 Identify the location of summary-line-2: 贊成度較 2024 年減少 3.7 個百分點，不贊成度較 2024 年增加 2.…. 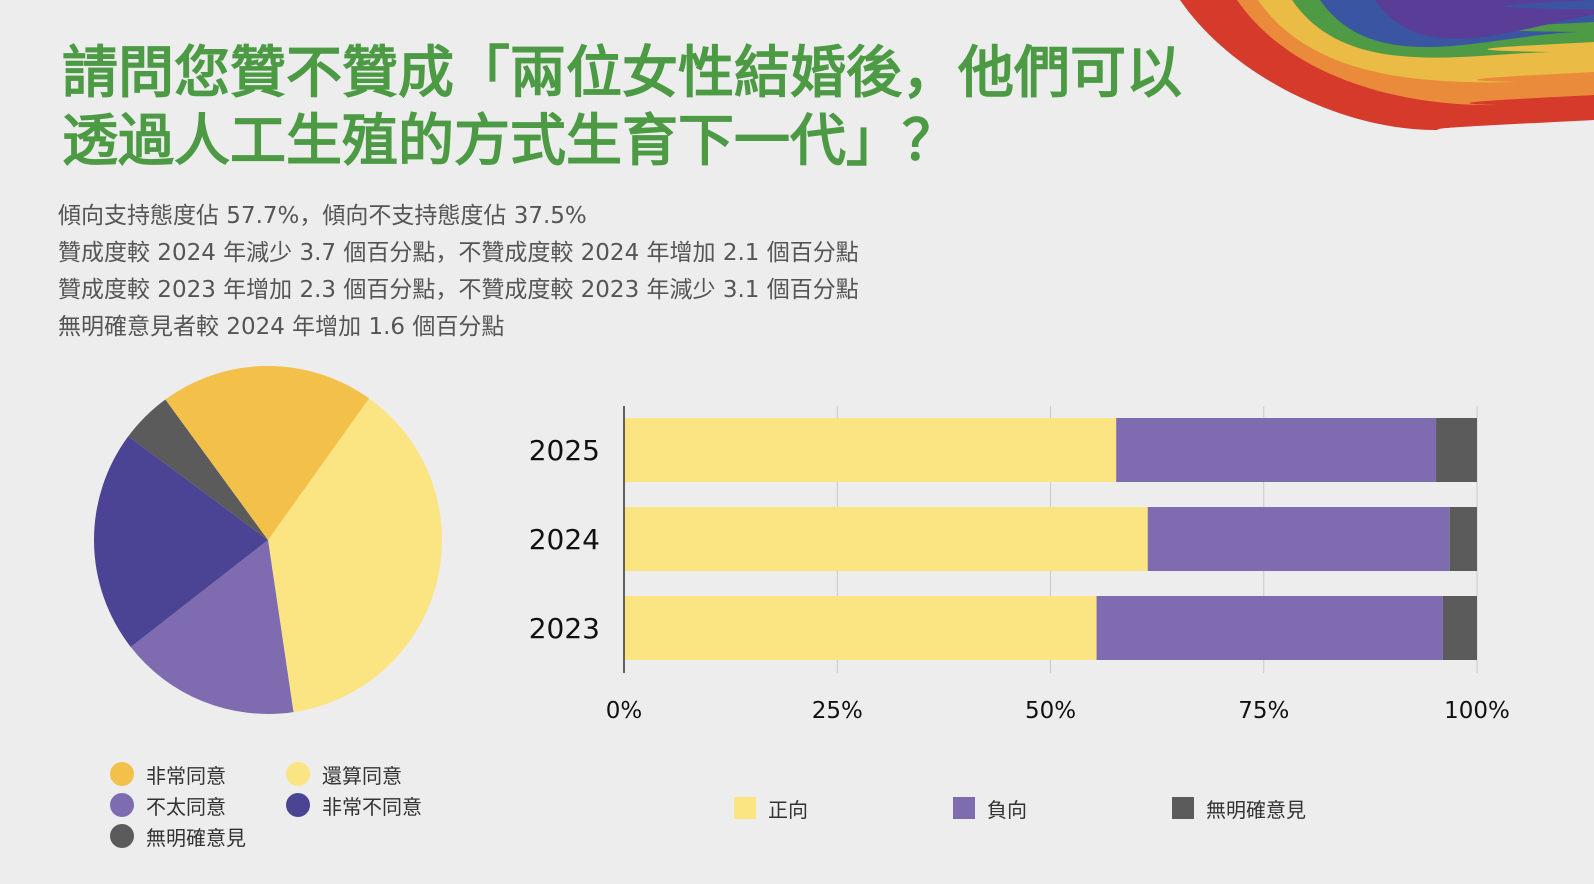
(458, 253).